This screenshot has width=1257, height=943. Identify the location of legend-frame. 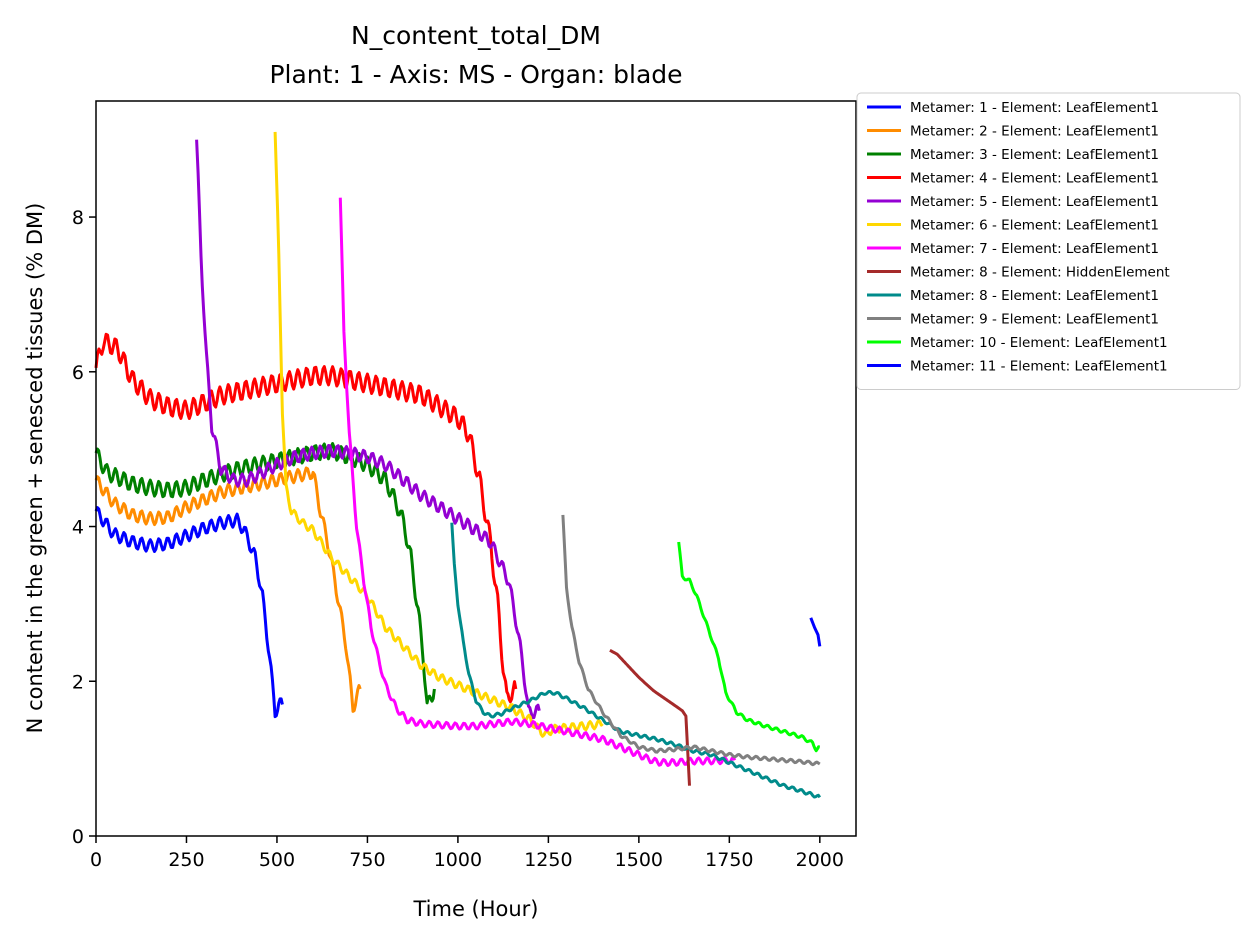
(1048, 241).